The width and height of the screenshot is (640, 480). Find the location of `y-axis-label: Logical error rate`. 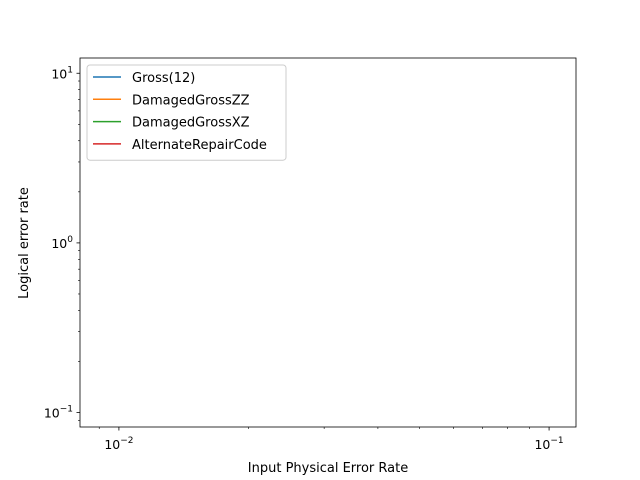

y-axis-label: Logical error rate is located at coordinates (24, 243).